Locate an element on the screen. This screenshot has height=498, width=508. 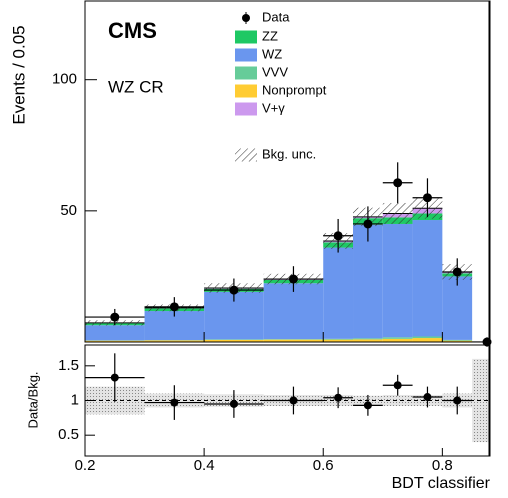
legend-label: Data is located at coordinates (276, 16).